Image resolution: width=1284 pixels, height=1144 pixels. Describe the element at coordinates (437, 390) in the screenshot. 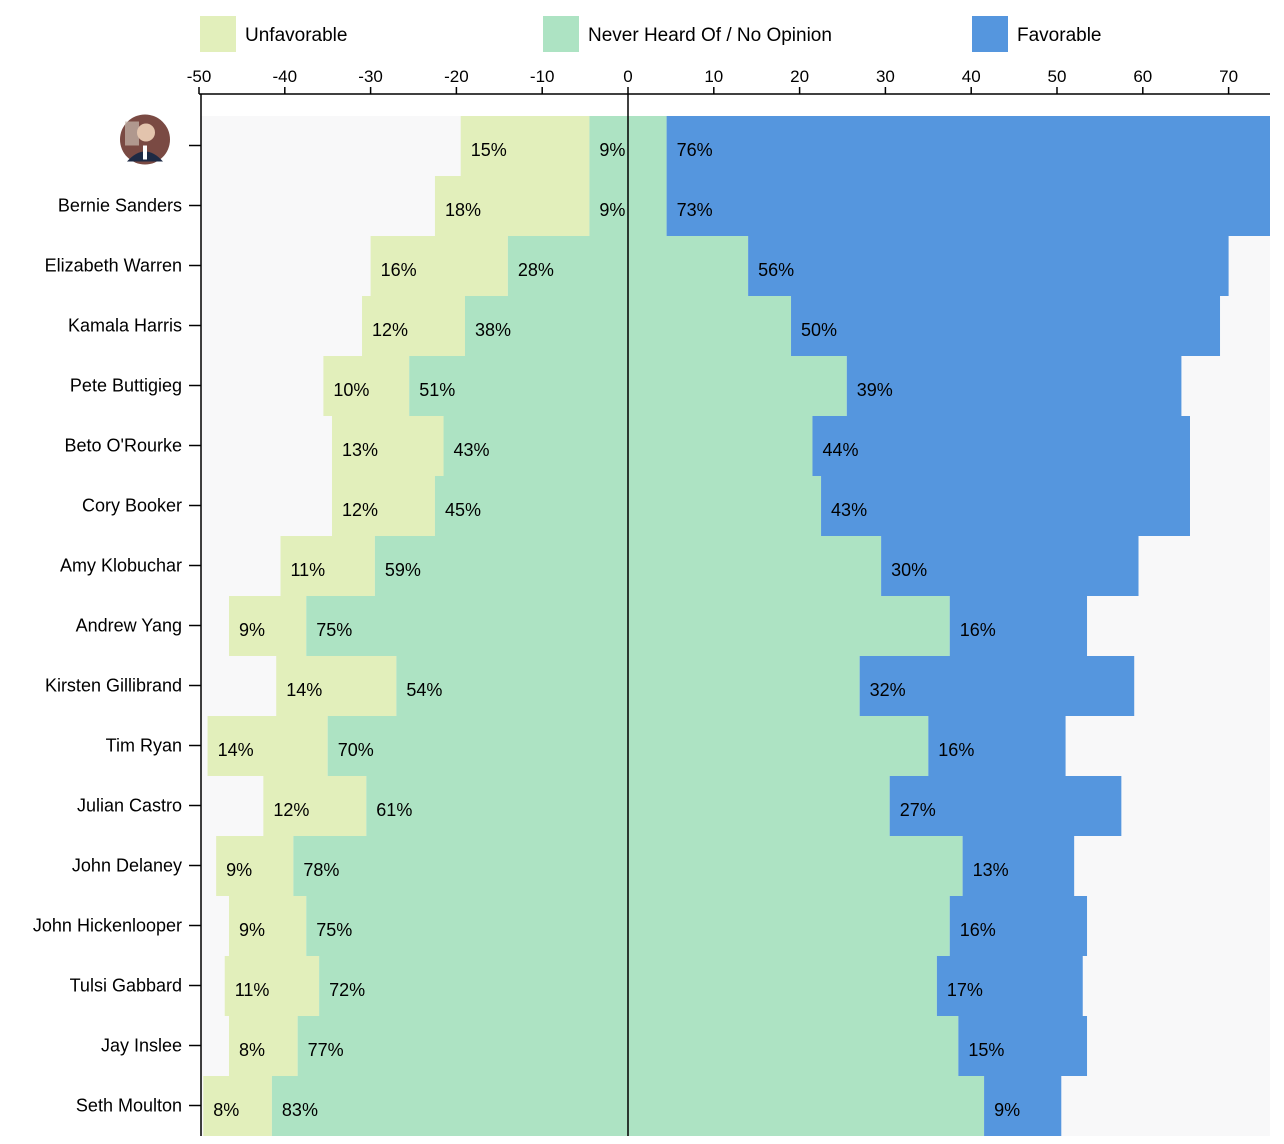

I see `data-label-neutral: 51%` at that location.